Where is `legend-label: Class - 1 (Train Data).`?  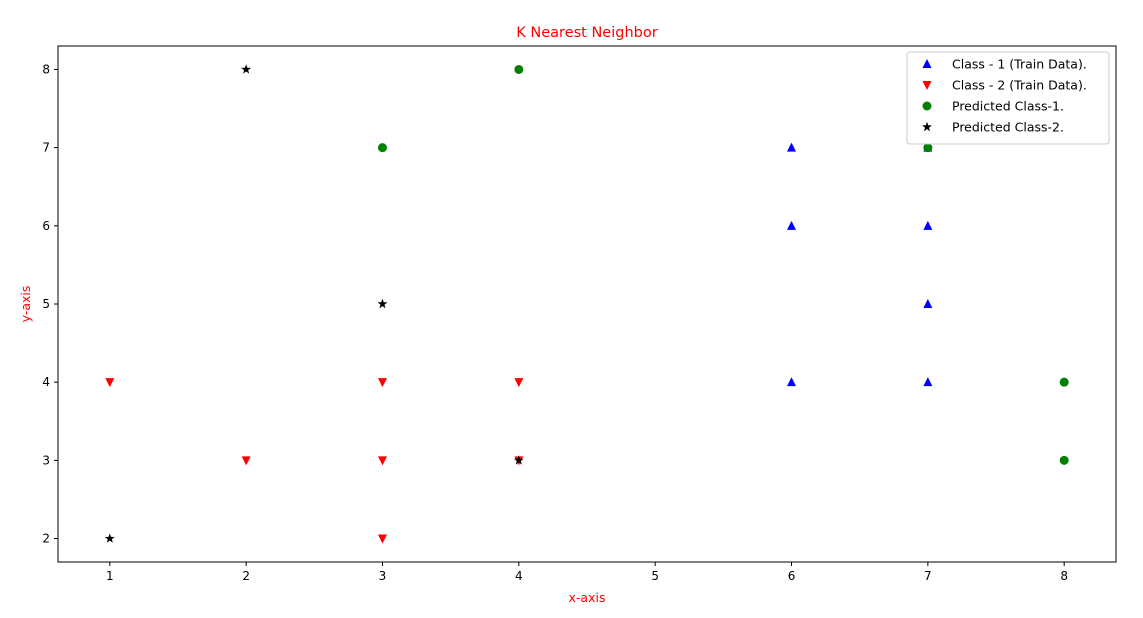
legend-label: Class - 1 (Train Data). is located at coordinates (1019, 64).